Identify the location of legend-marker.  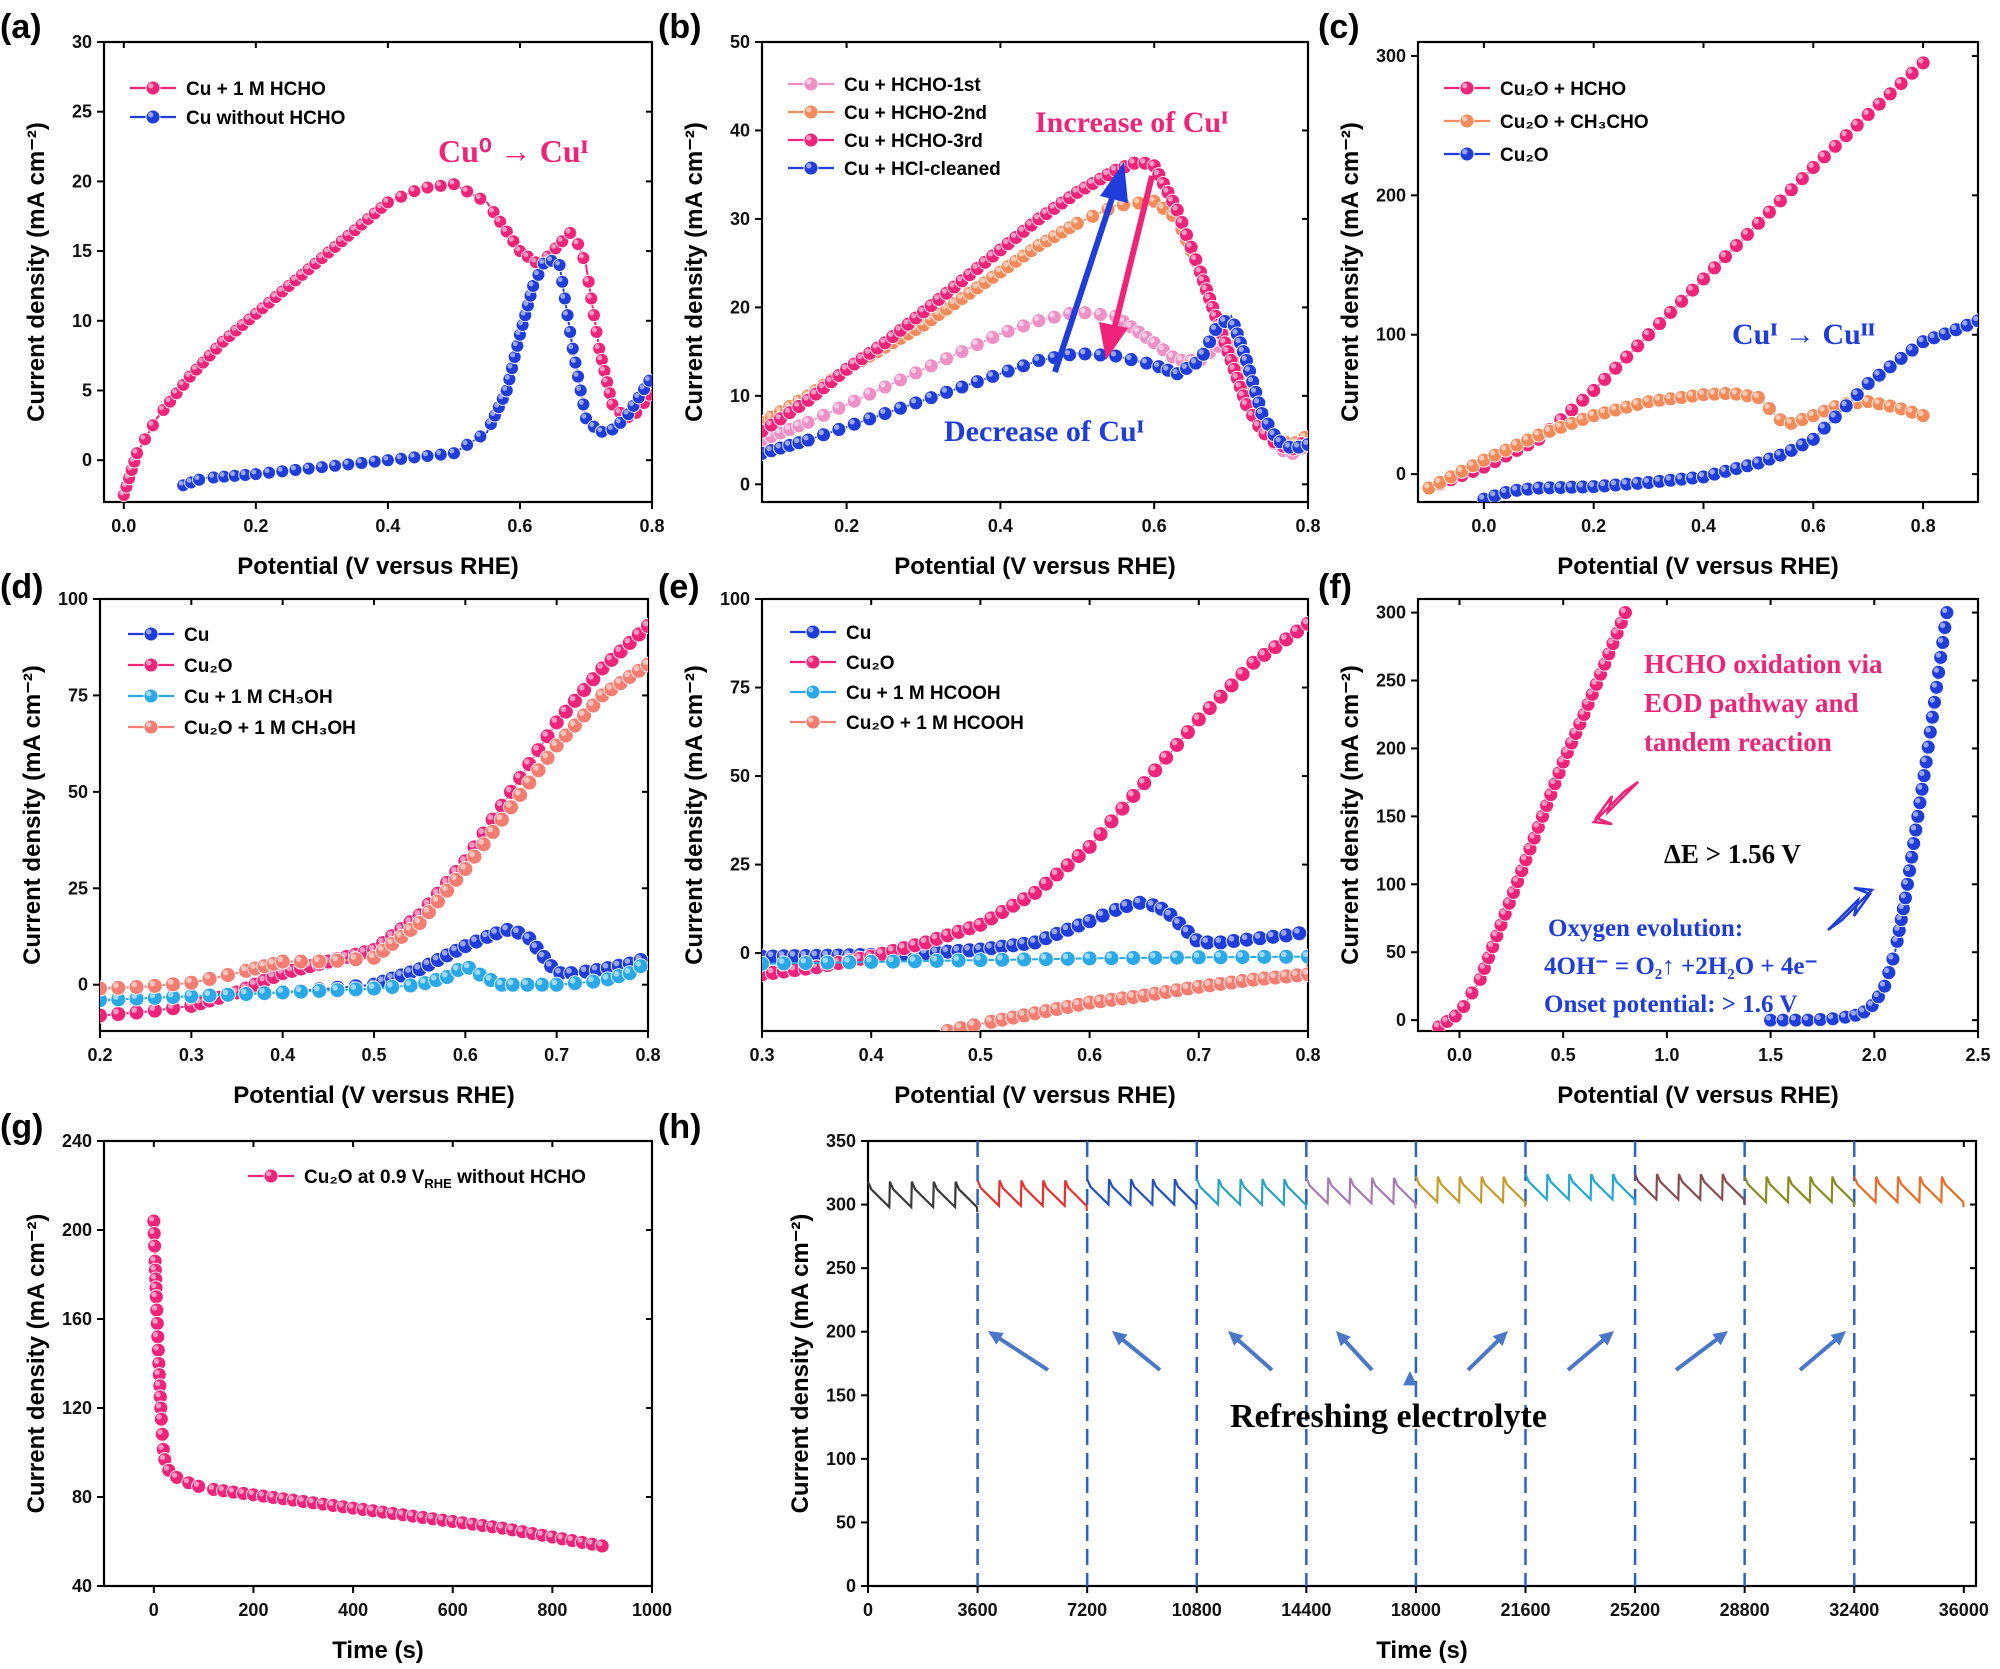
(151, 665).